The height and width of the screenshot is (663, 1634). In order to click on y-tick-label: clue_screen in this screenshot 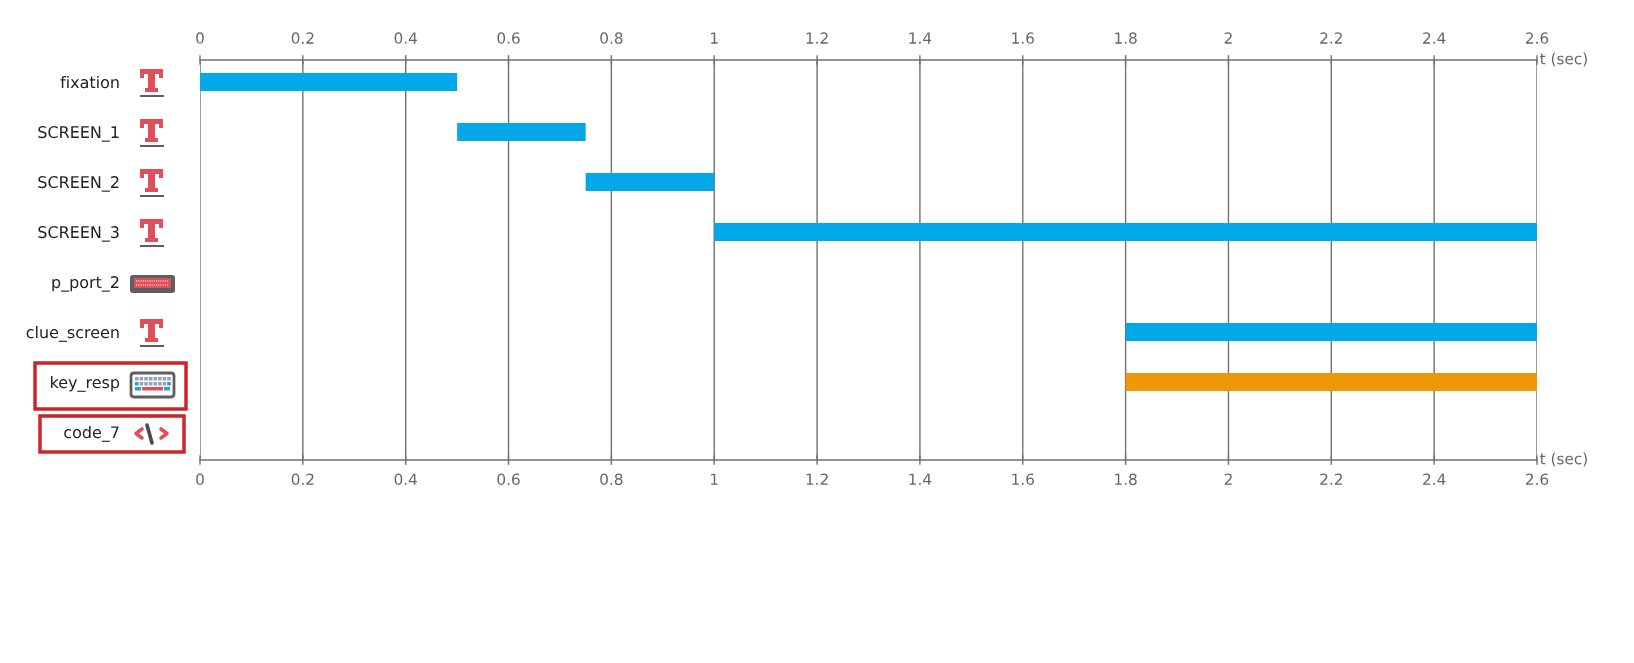, I will do `click(72, 333)`.